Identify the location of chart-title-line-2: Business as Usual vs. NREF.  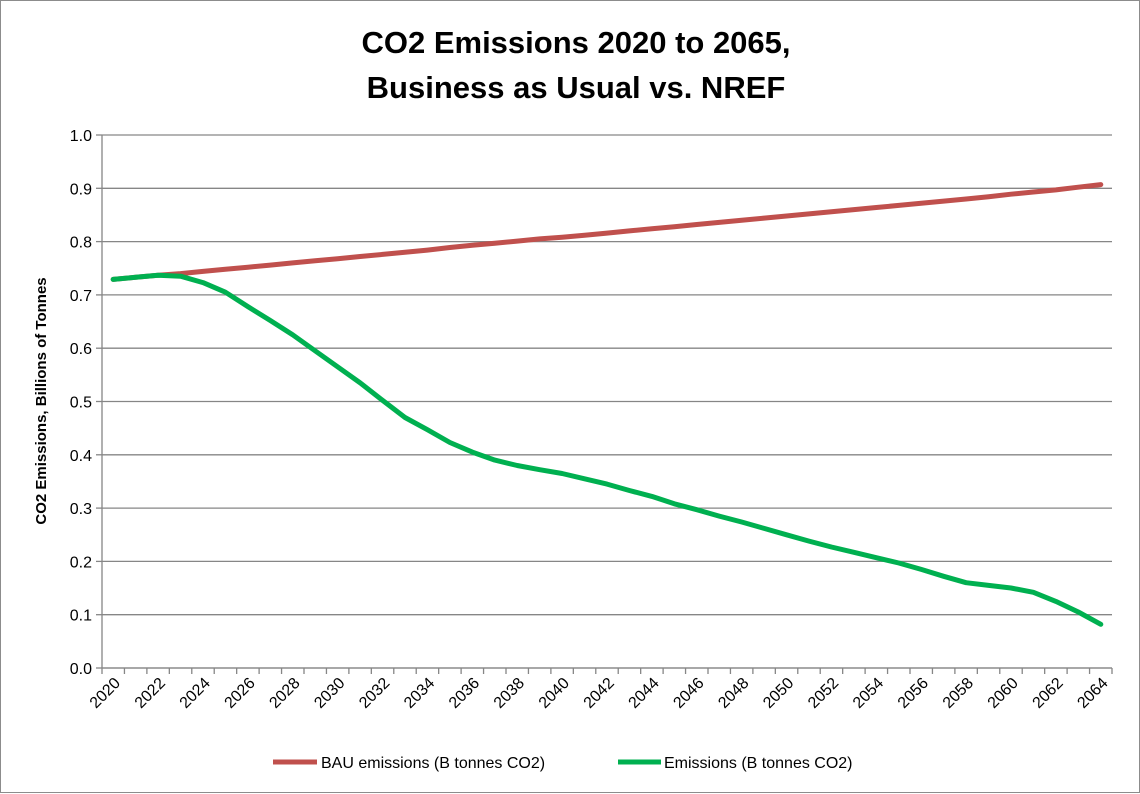
(576, 87).